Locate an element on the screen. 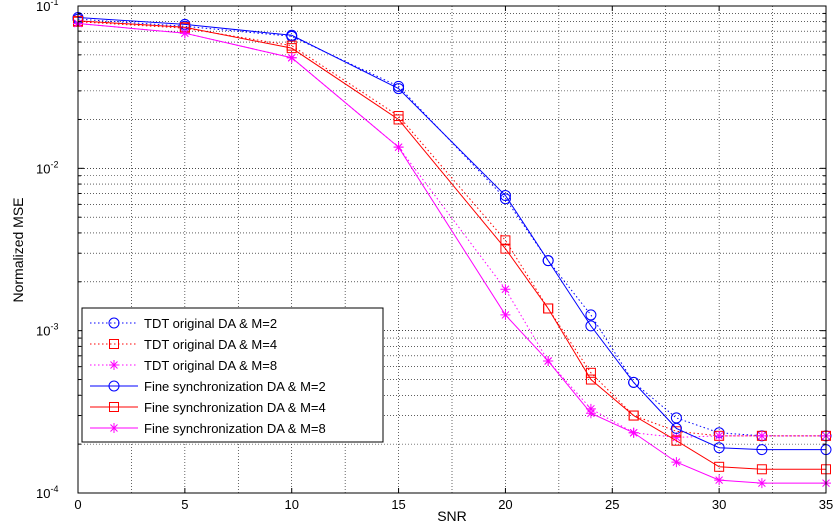  legend-label: Fine synchronization DA & M=4 is located at coordinates (235, 407).